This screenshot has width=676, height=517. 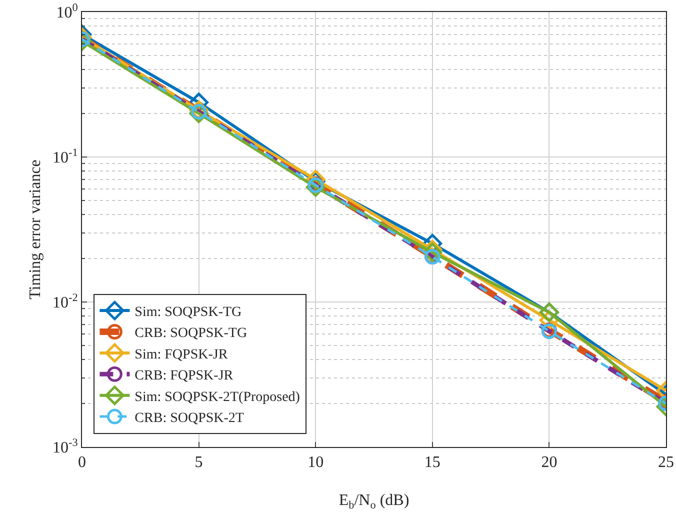 What do you see at coordinates (35, 230) in the screenshot?
I see `y-axis-title: Timing error variance` at bounding box center [35, 230].